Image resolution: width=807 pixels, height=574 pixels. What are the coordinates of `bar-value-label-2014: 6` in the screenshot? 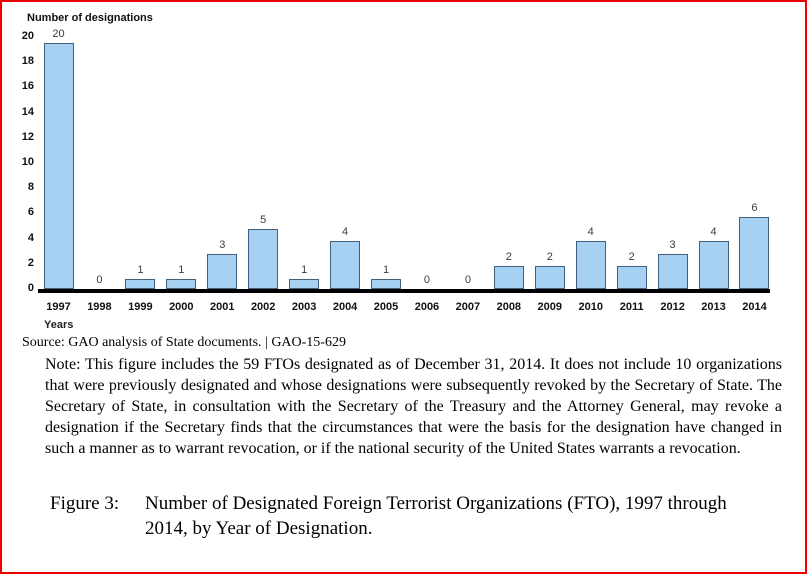 It's located at (754, 208).